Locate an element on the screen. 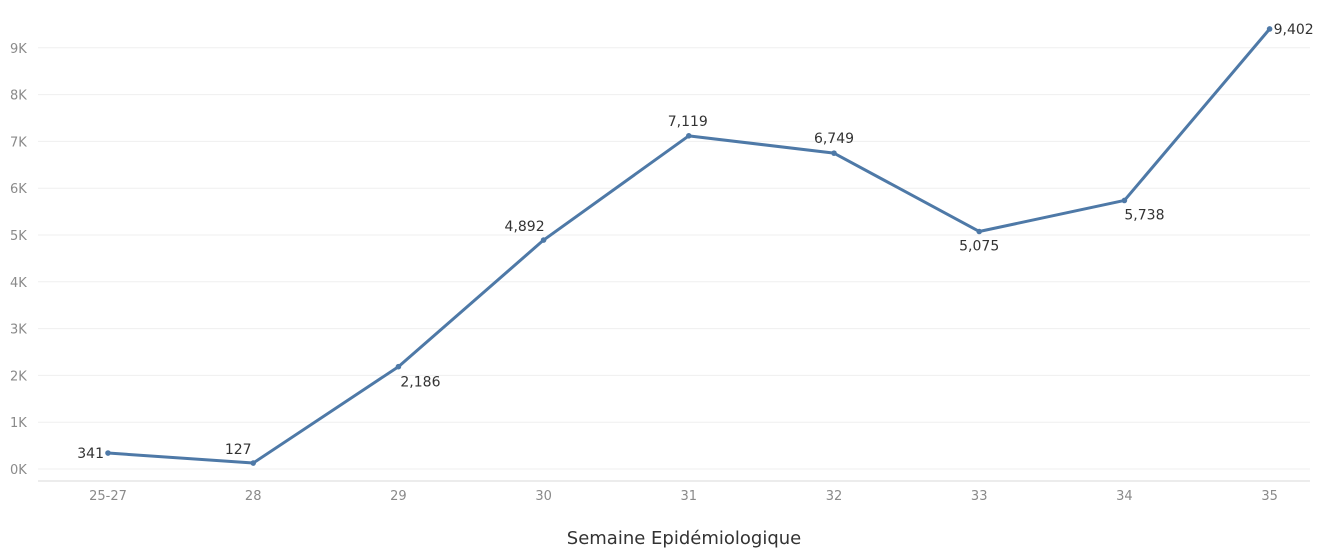  data-label: 9,402 is located at coordinates (1294, 30).